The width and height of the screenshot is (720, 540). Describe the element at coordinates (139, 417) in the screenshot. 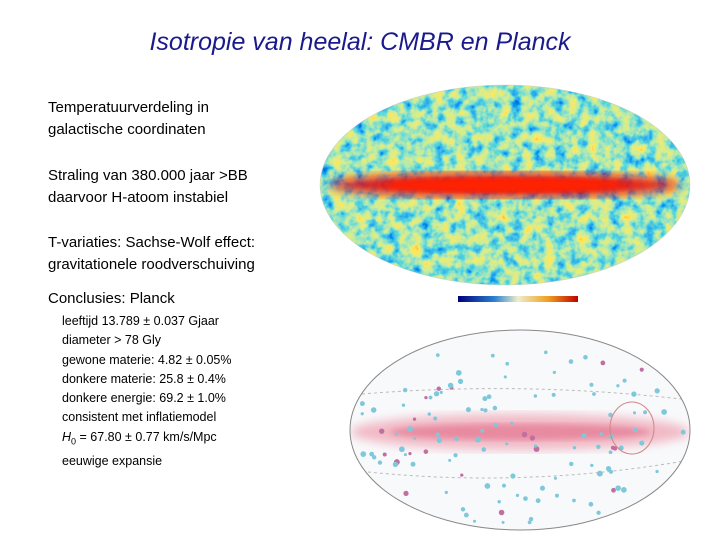

I see `list-item: consistent met inflatiemodel` at that location.